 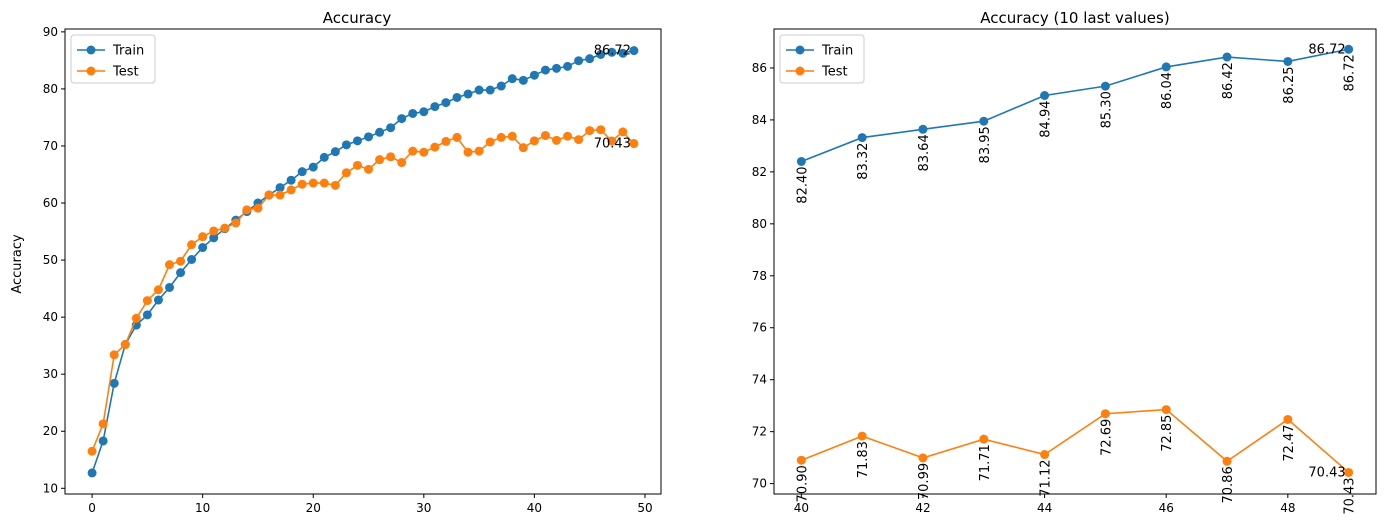 What do you see at coordinates (759, 432) in the screenshot?
I see `y-tick-label: 72` at bounding box center [759, 432].